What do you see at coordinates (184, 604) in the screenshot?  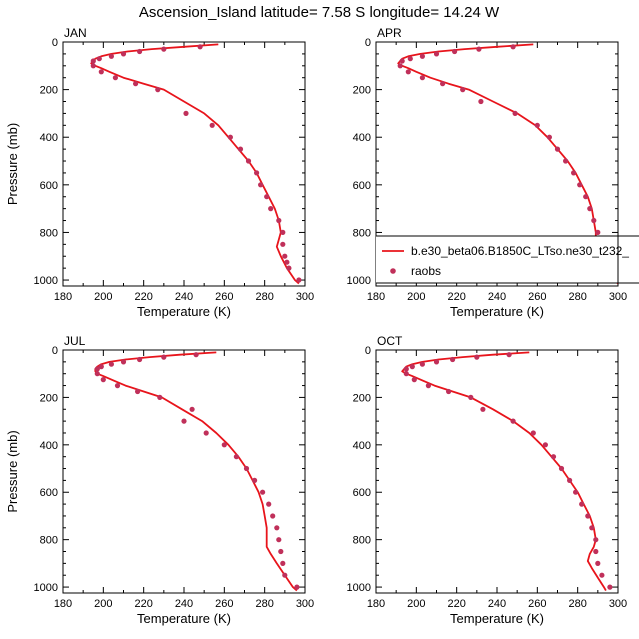 I see `x-tick-label: 240` at bounding box center [184, 604].